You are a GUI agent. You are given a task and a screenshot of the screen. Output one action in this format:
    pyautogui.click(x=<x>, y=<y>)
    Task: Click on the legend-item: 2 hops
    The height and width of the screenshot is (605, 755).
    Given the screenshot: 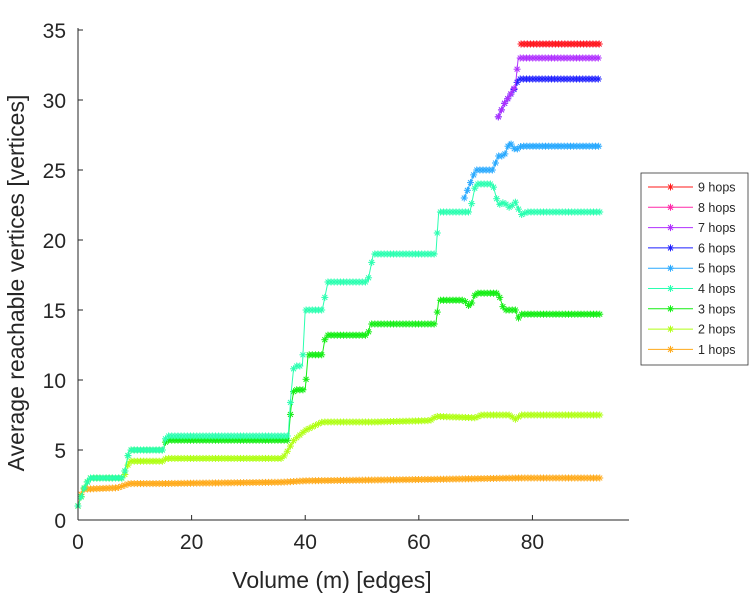 What is the action you would take?
    pyautogui.click(x=692, y=330)
    